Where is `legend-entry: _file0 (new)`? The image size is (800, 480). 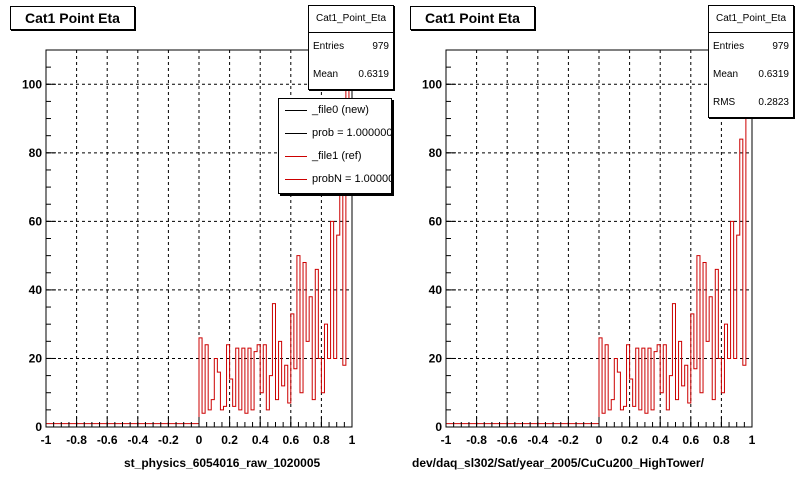 legend-entry: _file0 (new) is located at coordinates (335, 110).